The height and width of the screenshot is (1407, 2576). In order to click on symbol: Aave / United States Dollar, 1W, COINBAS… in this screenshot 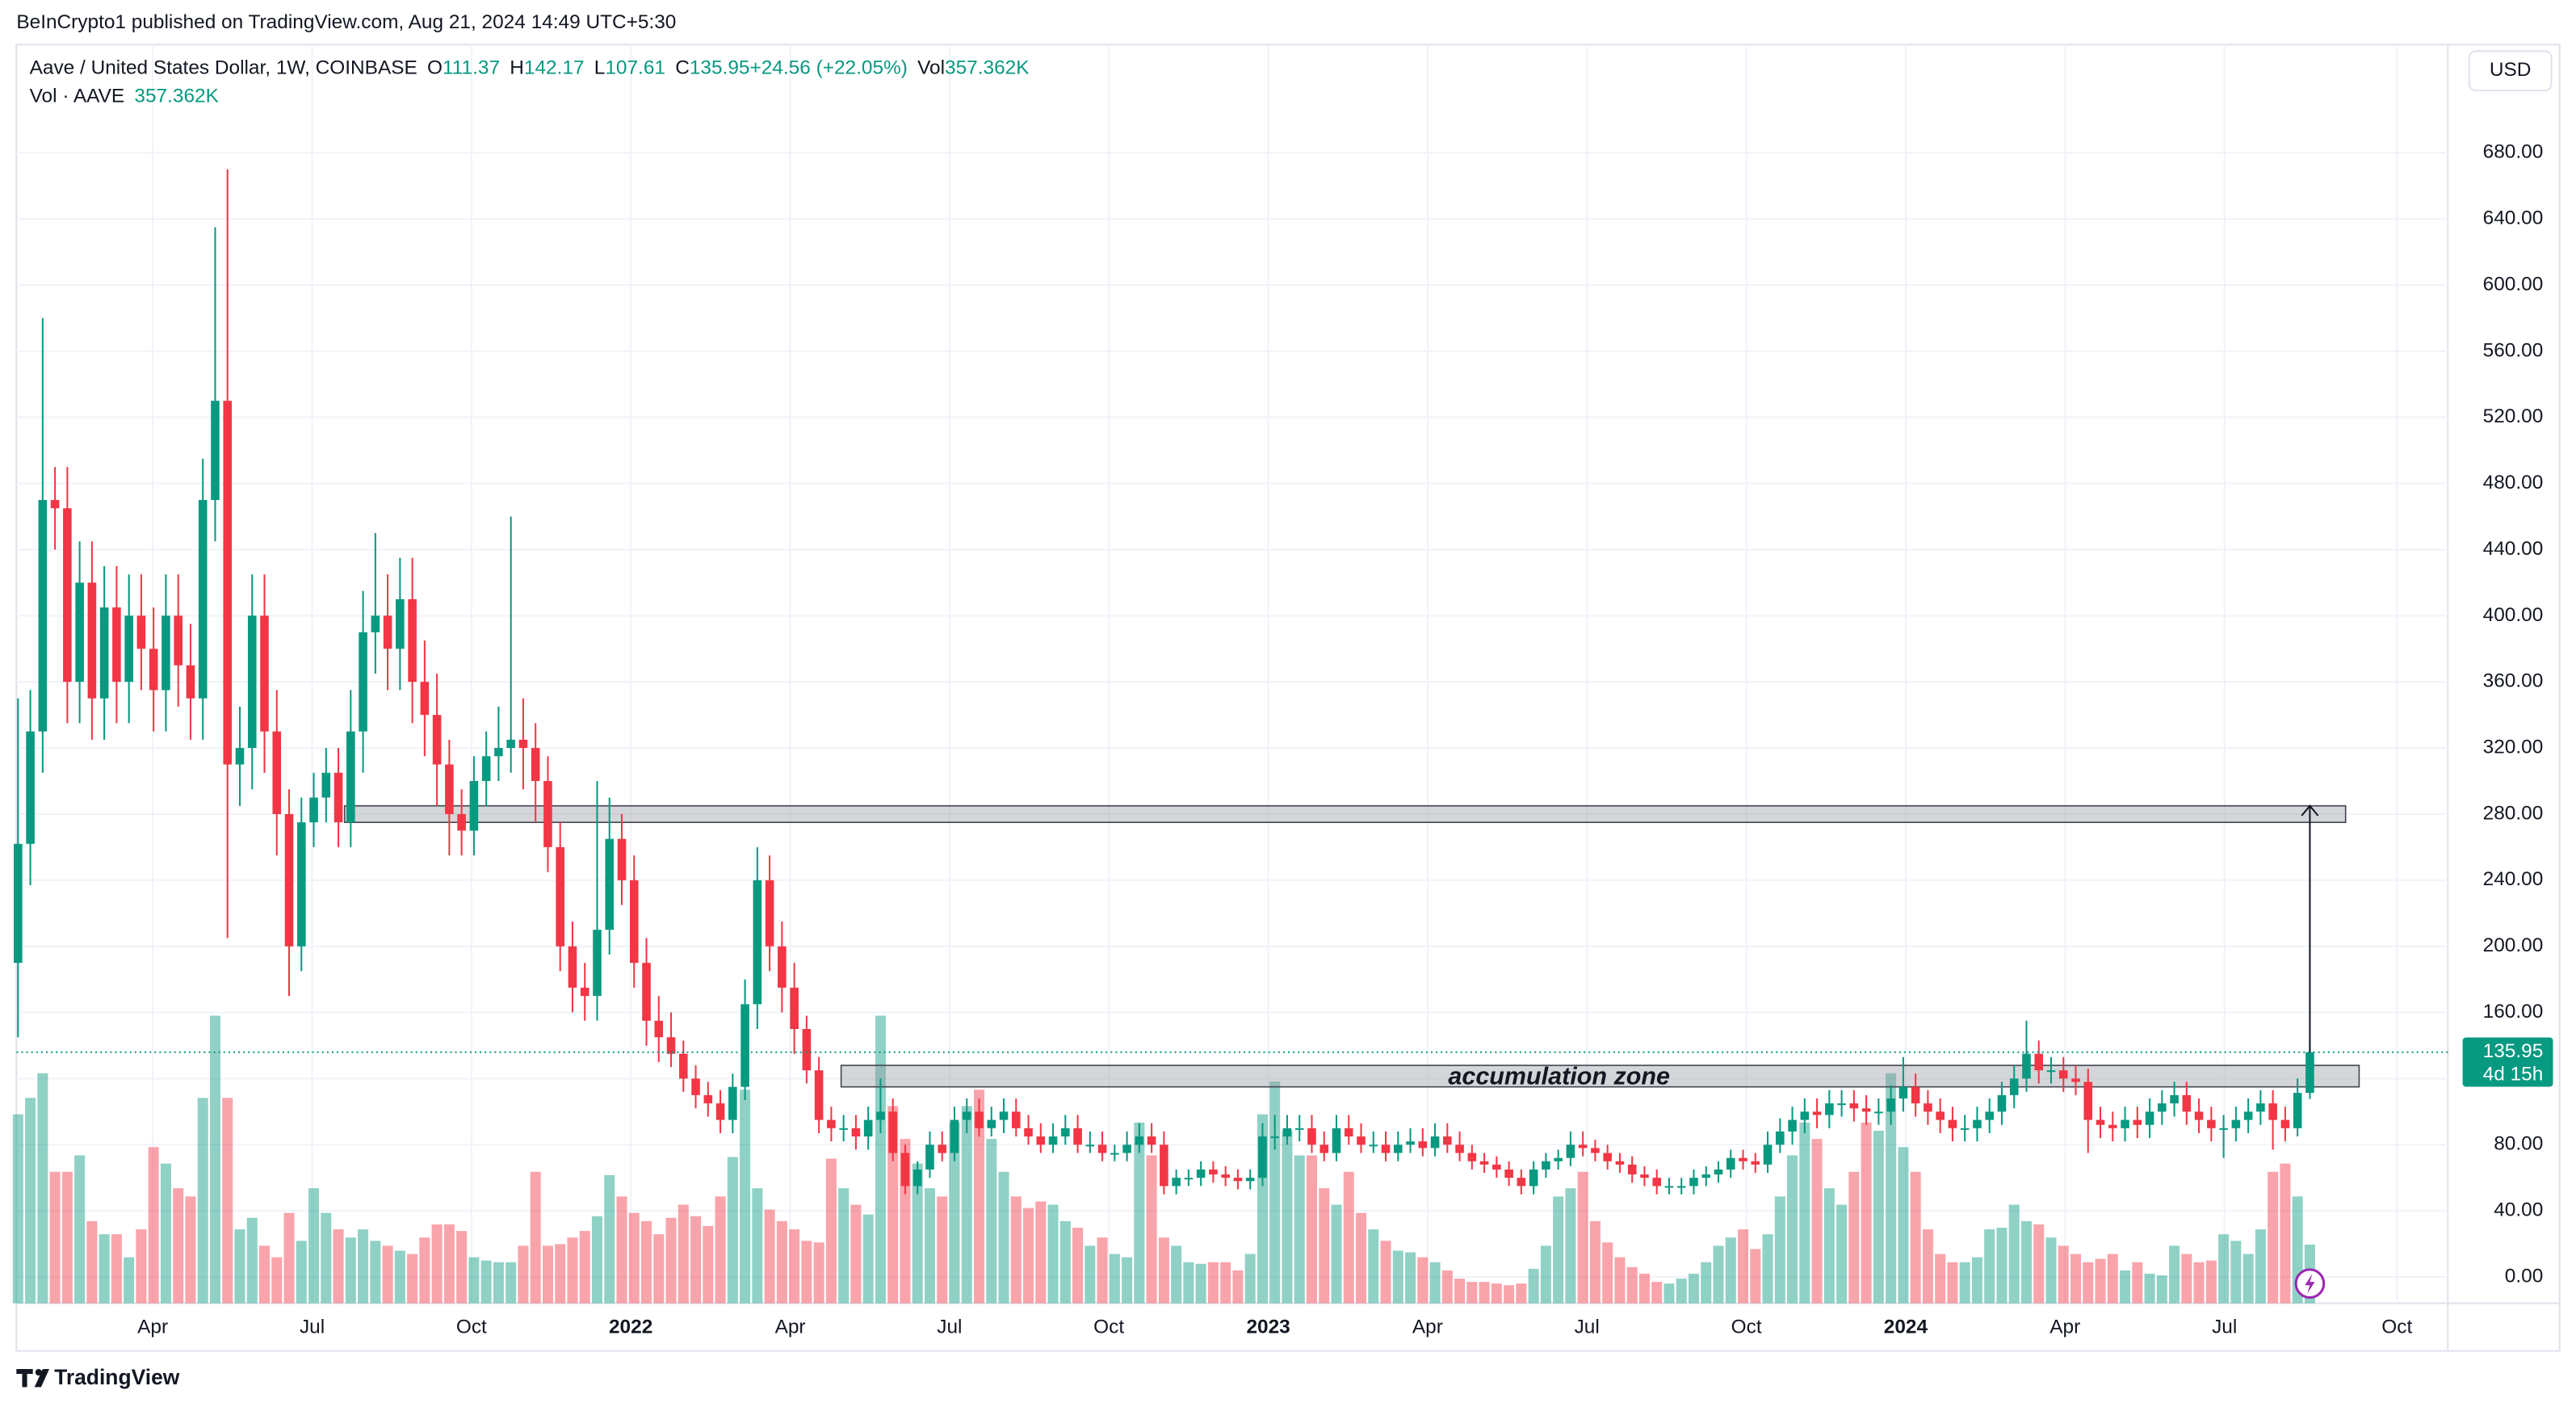, I will do `click(223, 68)`.